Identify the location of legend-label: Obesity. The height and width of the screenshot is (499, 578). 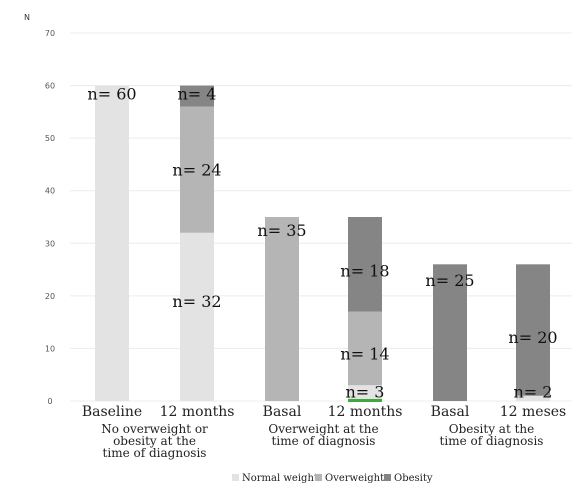
(413, 478).